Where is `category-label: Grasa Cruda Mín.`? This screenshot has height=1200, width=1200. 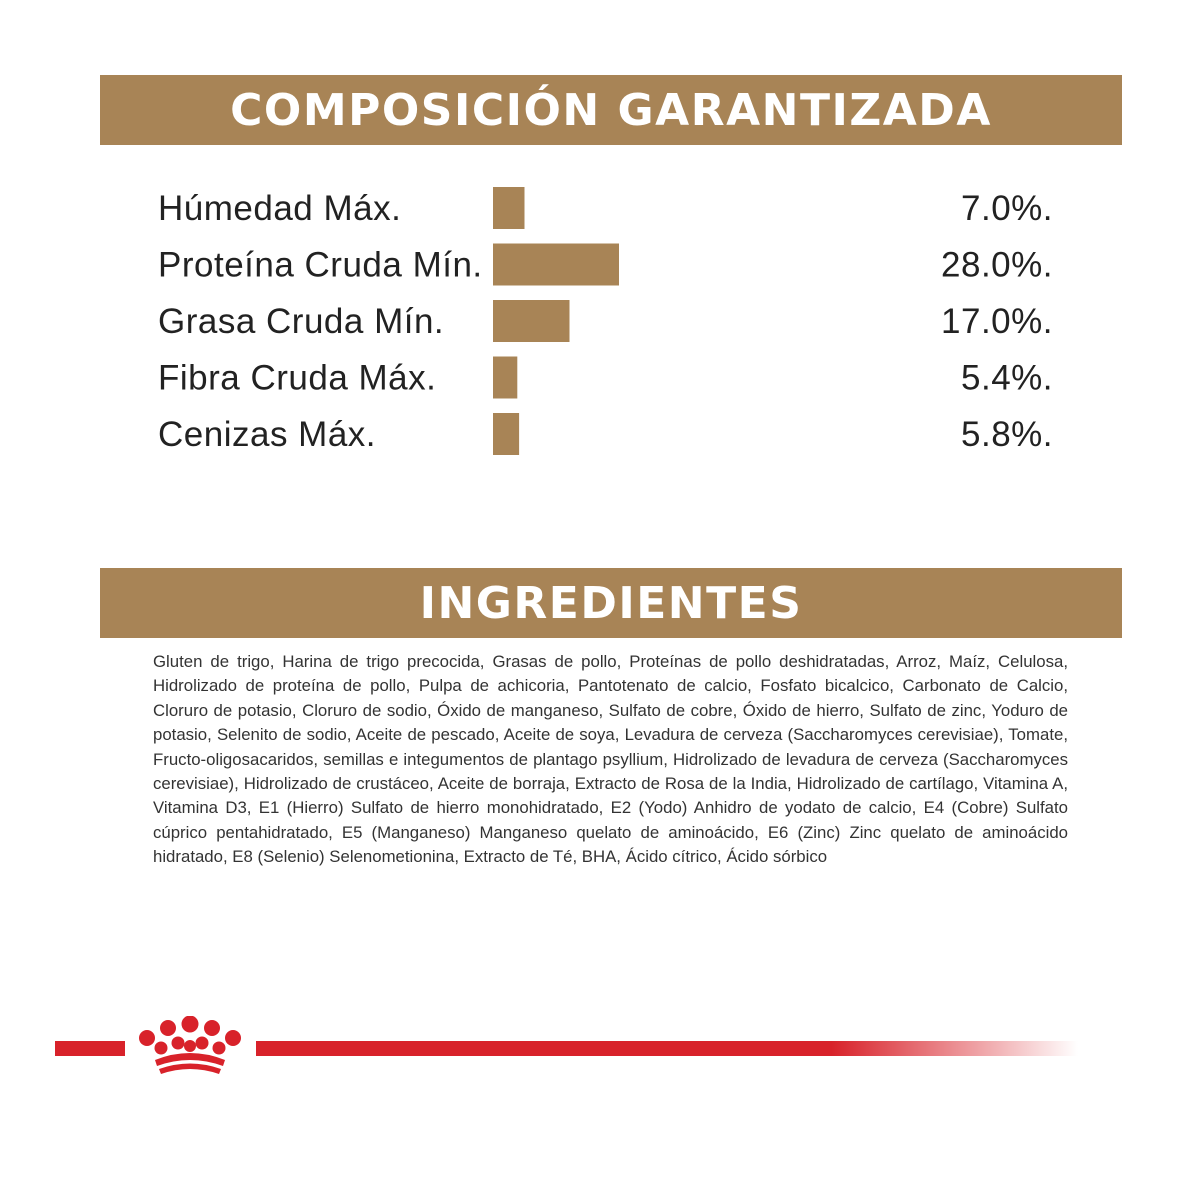 category-label: Grasa Cruda Mín. is located at coordinates (301, 321).